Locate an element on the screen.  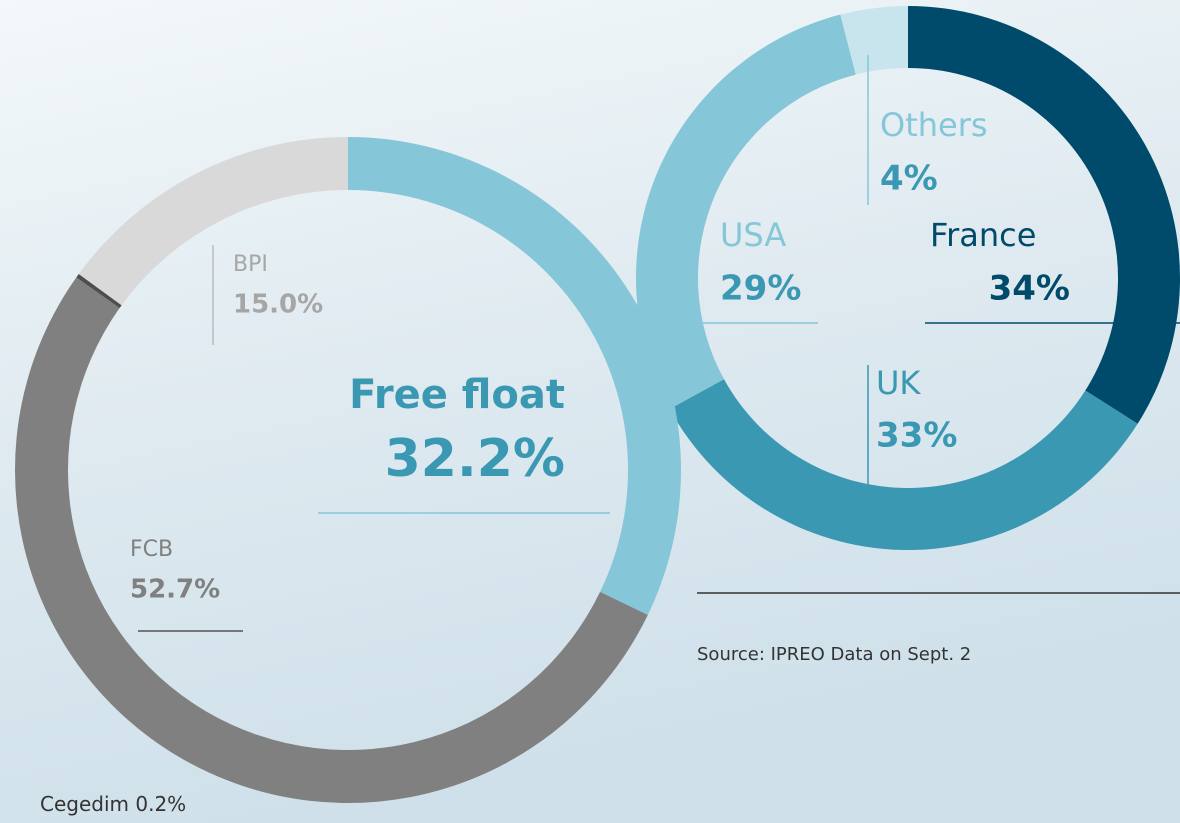
value-label: 33% is located at coordinates (916, 436).